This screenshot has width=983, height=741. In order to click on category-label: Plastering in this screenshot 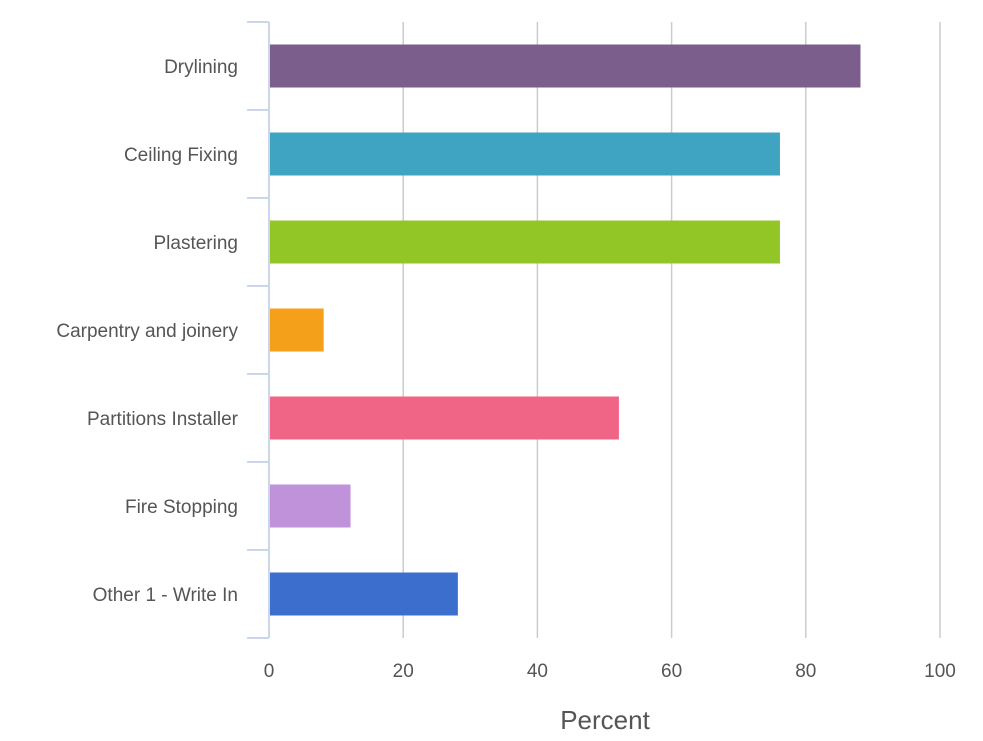, I will do `click(196, 243)`.